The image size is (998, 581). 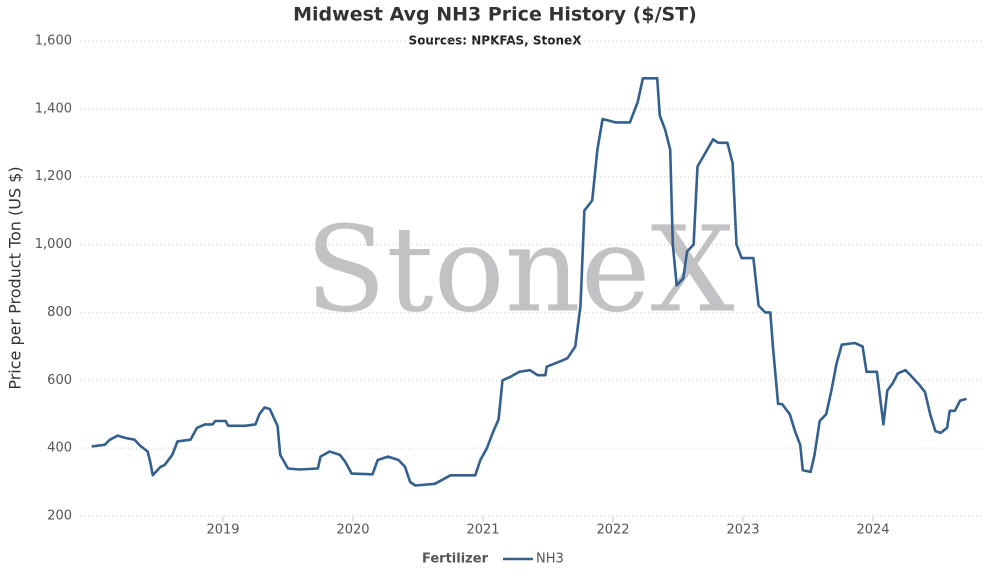 What do you see at coordinates (550, 559) in the screenshot?
I see `legend-label: NH3` at bounding box center [550, 559].